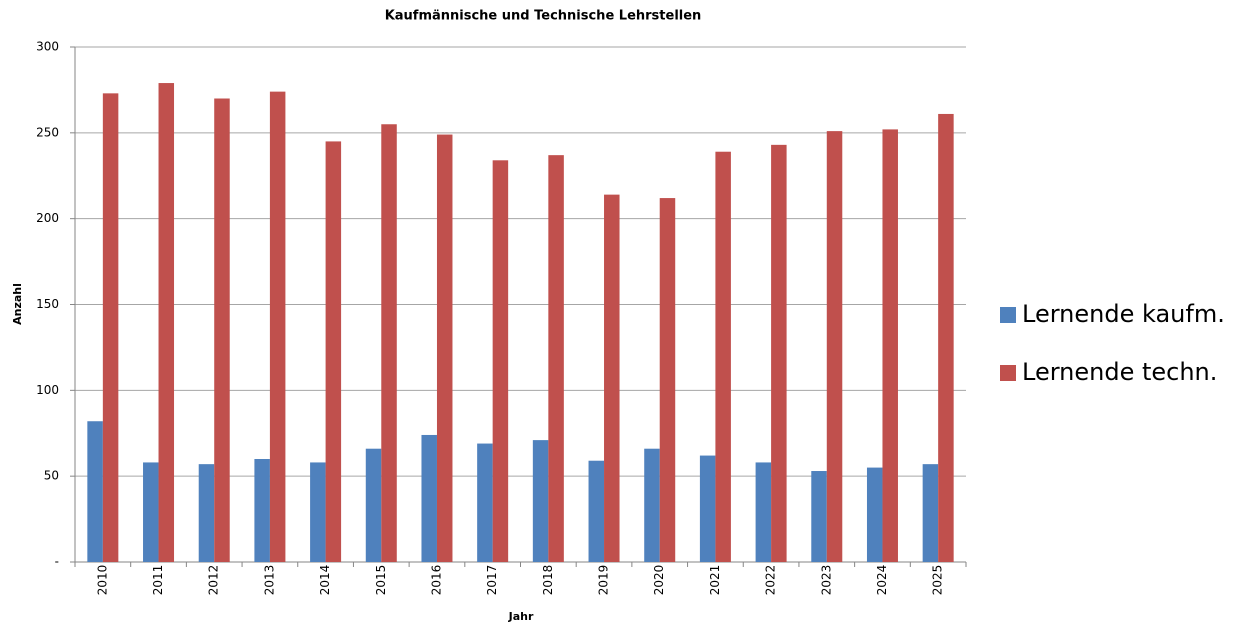  Describe the element at coordinates (882, 580) in the screenshot. I see `x-tick-label: 2024` at that location.